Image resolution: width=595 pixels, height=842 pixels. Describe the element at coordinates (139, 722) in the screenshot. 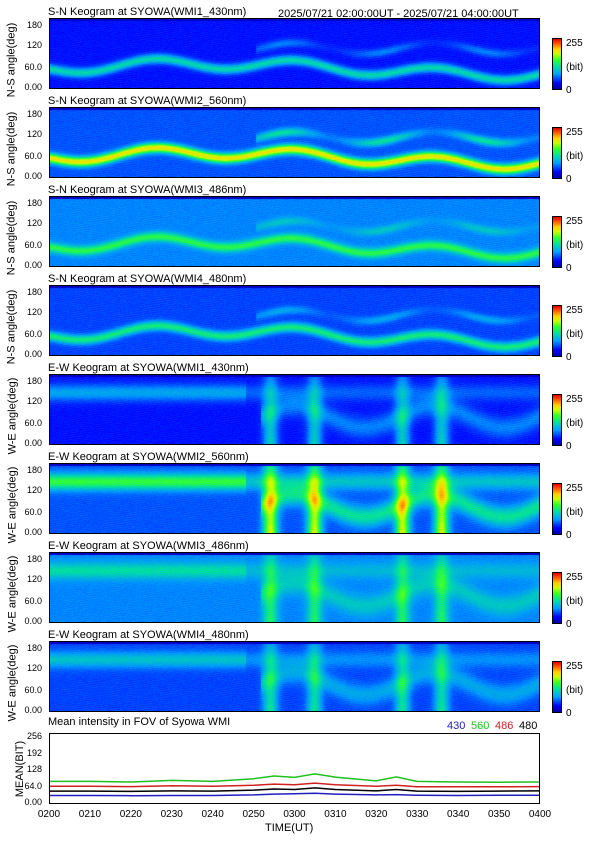

I see `mean-panel-title: Mean intensity in FOV of Syowa WMI` at that location.